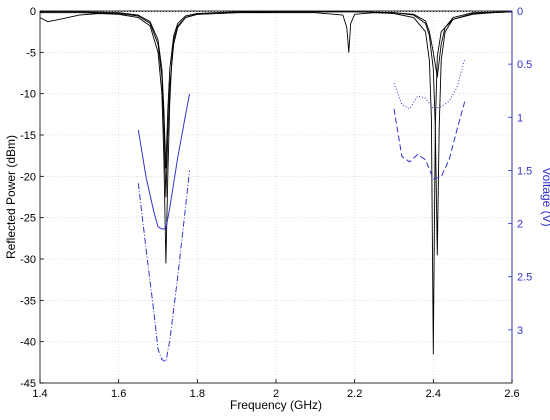 The height and width of the screenshot is (420, 550). Describe the element at coordinates (28, 136) in the screenshot. I see `y-left-tick-label: -15` at that location.